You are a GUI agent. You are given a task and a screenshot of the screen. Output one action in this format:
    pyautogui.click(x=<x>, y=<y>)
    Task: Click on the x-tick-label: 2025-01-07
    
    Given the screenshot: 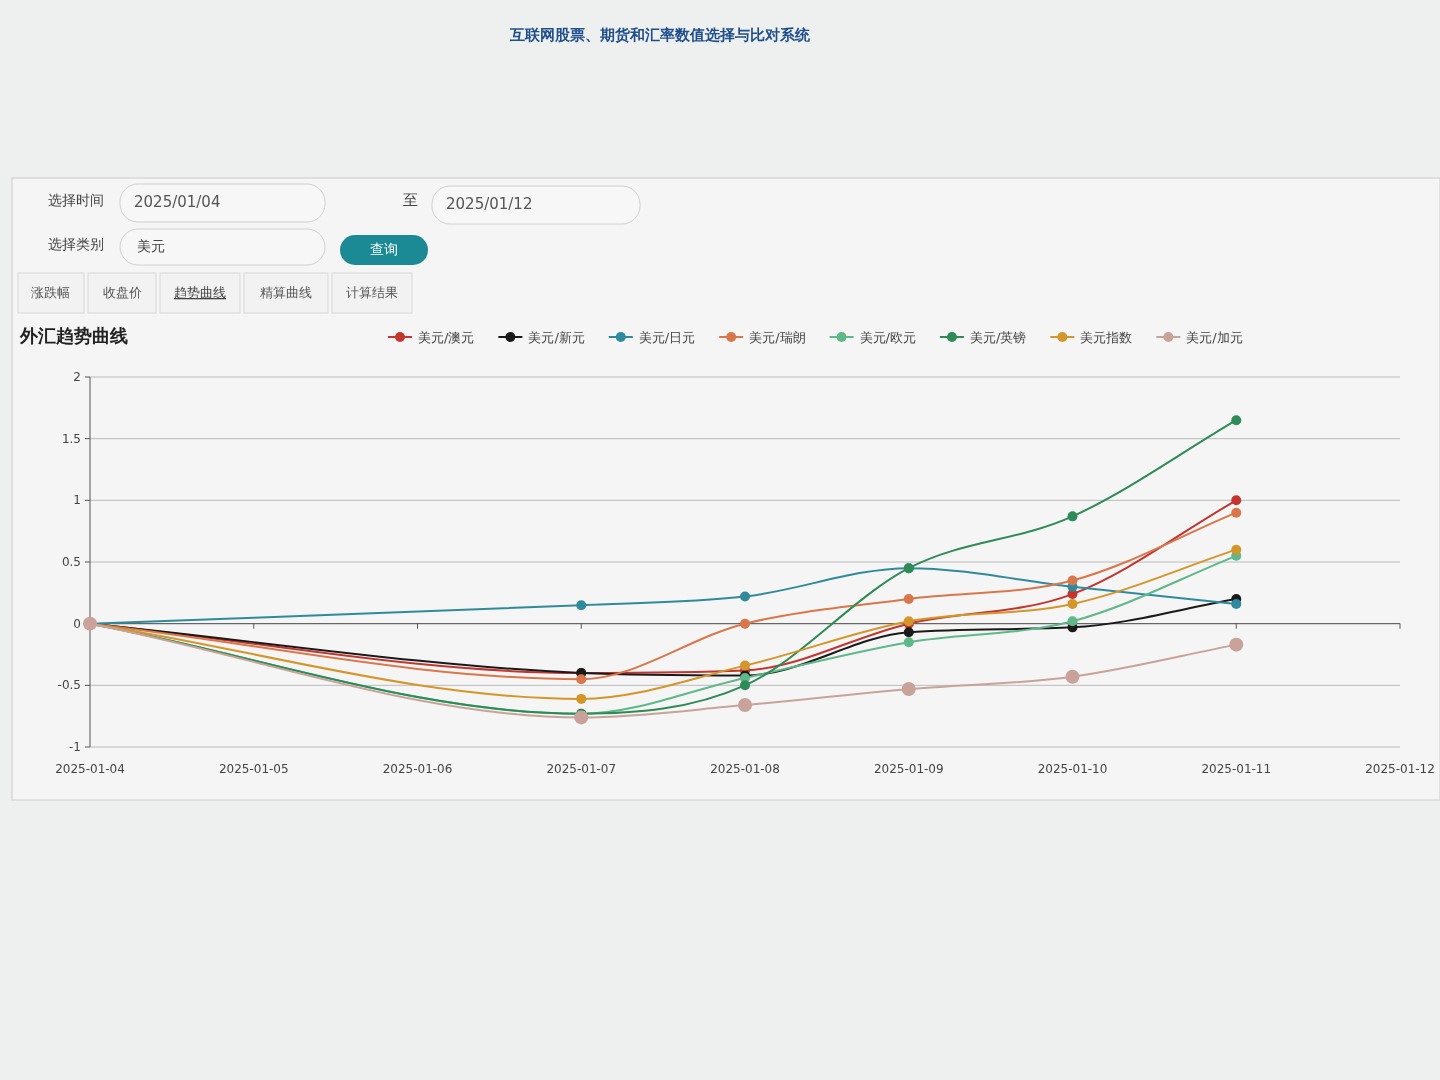 What is the action you would take?
    pyautogui.click(x=581, y=769)
    